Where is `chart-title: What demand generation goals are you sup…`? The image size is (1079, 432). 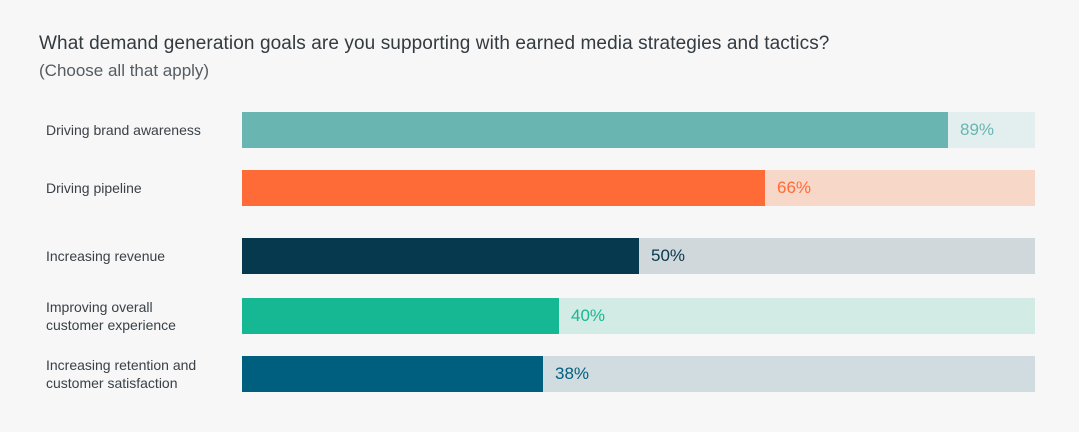 chart-title: What demand generation goals are you sup… is located at coordinates (434, 43).